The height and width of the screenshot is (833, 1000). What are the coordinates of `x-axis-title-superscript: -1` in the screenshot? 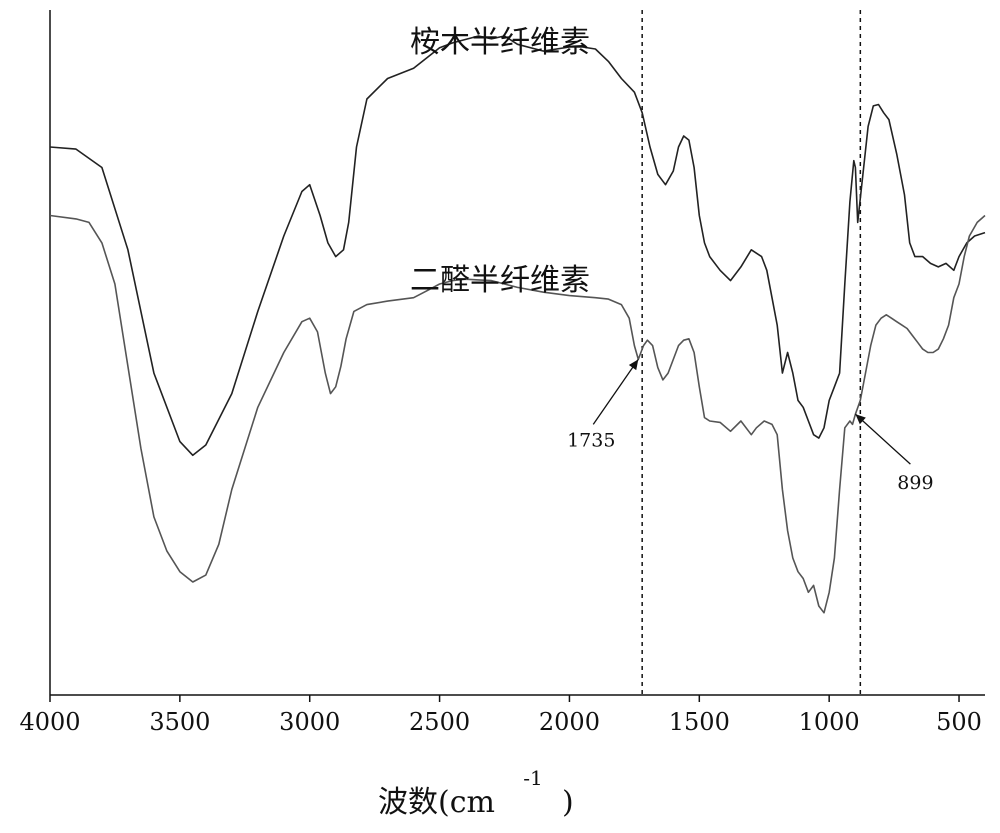 It's located at (532, 778).